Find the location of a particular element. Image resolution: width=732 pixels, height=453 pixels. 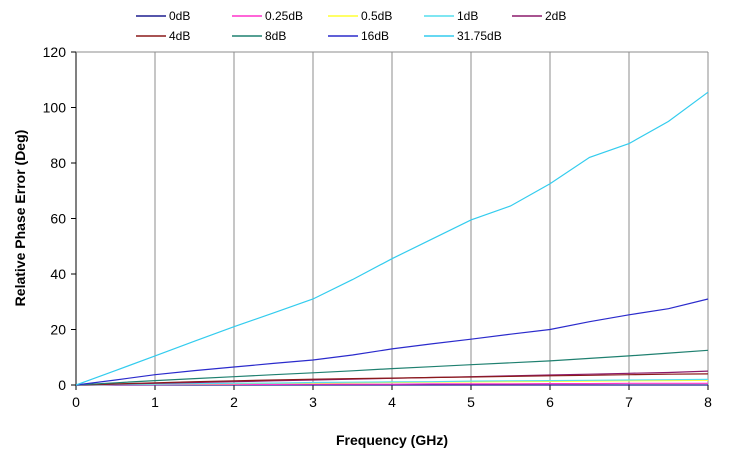

x-tick-label: 8 is located at coordinates (708, 402).